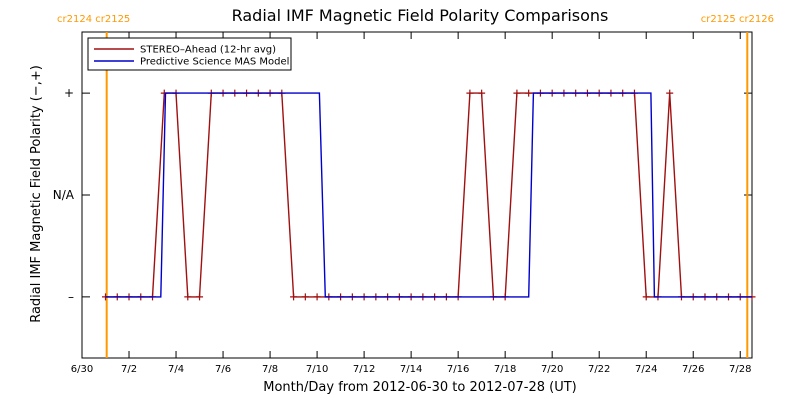 This screenshot has width=800, height=400. I want to click on x-tick-label: 7/14, so click(411, 369).